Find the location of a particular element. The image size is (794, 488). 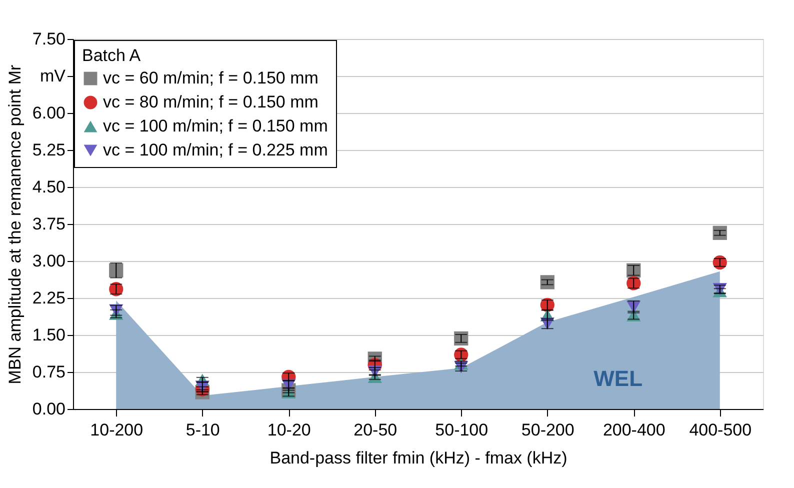

x-tick-label: 10-20 is located at coordinates (289, 430).